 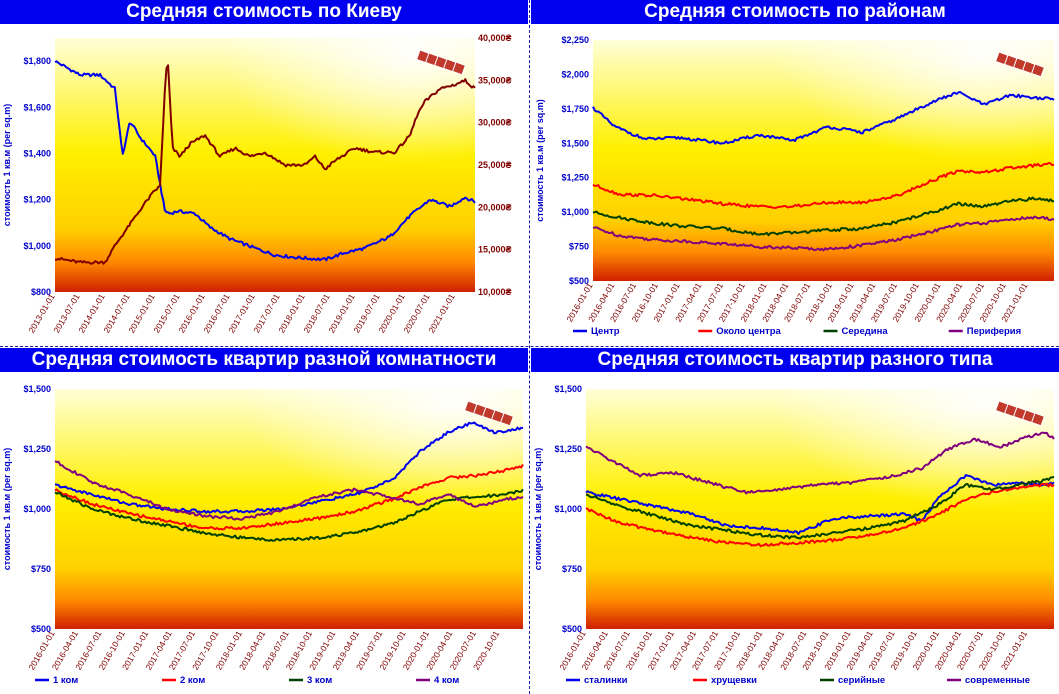 What do you see at coordinates (446, 680) in the screenshot?
I see `legend-label: 4 ком` at bounding box center [446, 680].